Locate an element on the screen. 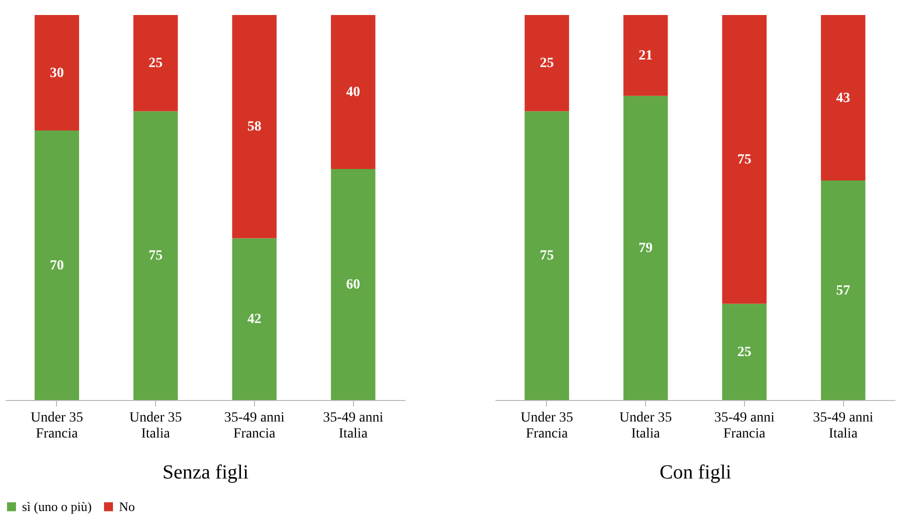 The width and height of the screenshot is (921, 520). legend-label: No is located at coordinates (127, 506).